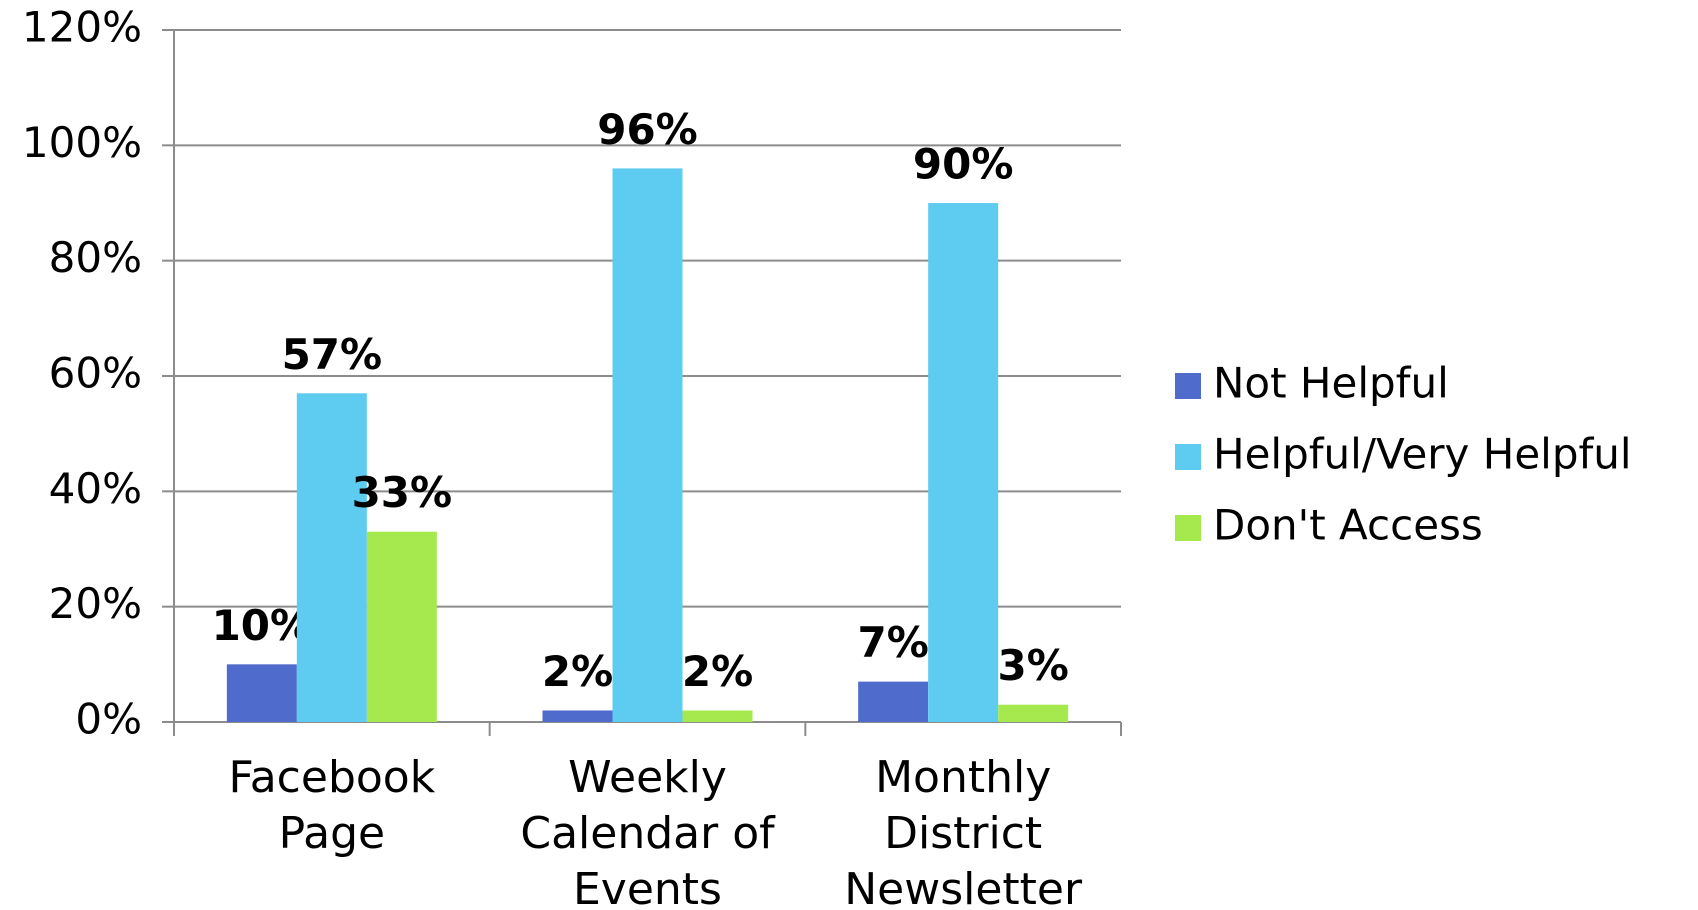 Image resolution: width=1698 pixels, height=910 pixels. What do you see at coordinates (82, 142) in the screenshot?
I see `y-tick-label: 100%` at bounding box center [82, 142].